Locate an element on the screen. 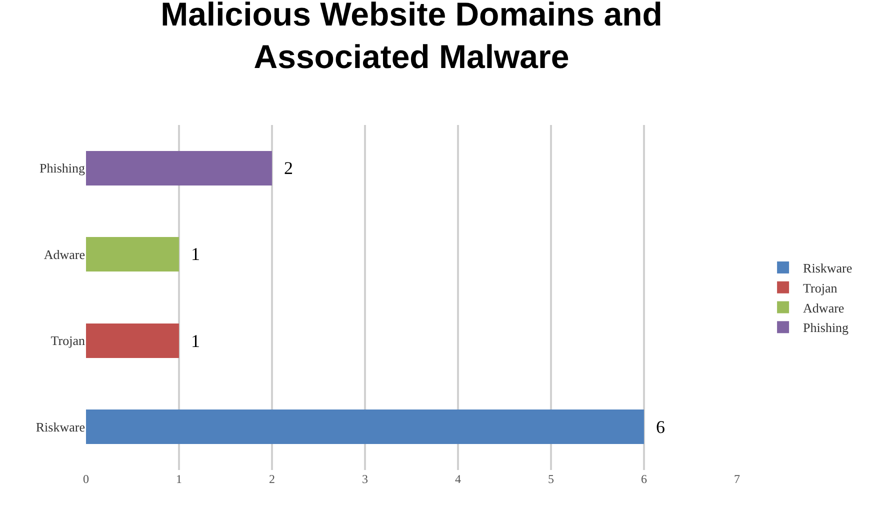 This screenshot has height=505, width=870. data-label: 2 is located at coordinates (288, 168).